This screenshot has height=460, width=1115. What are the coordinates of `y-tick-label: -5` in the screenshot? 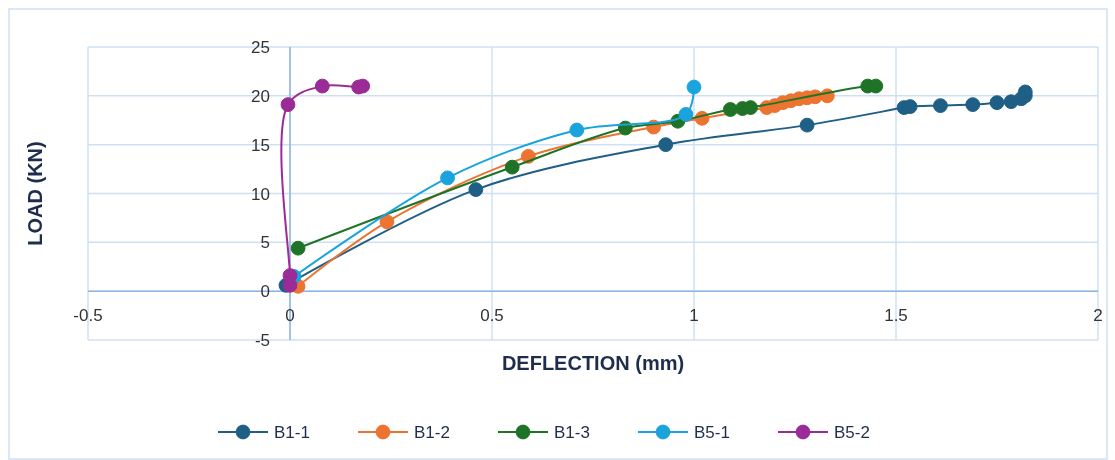 It's located at (262, 340).